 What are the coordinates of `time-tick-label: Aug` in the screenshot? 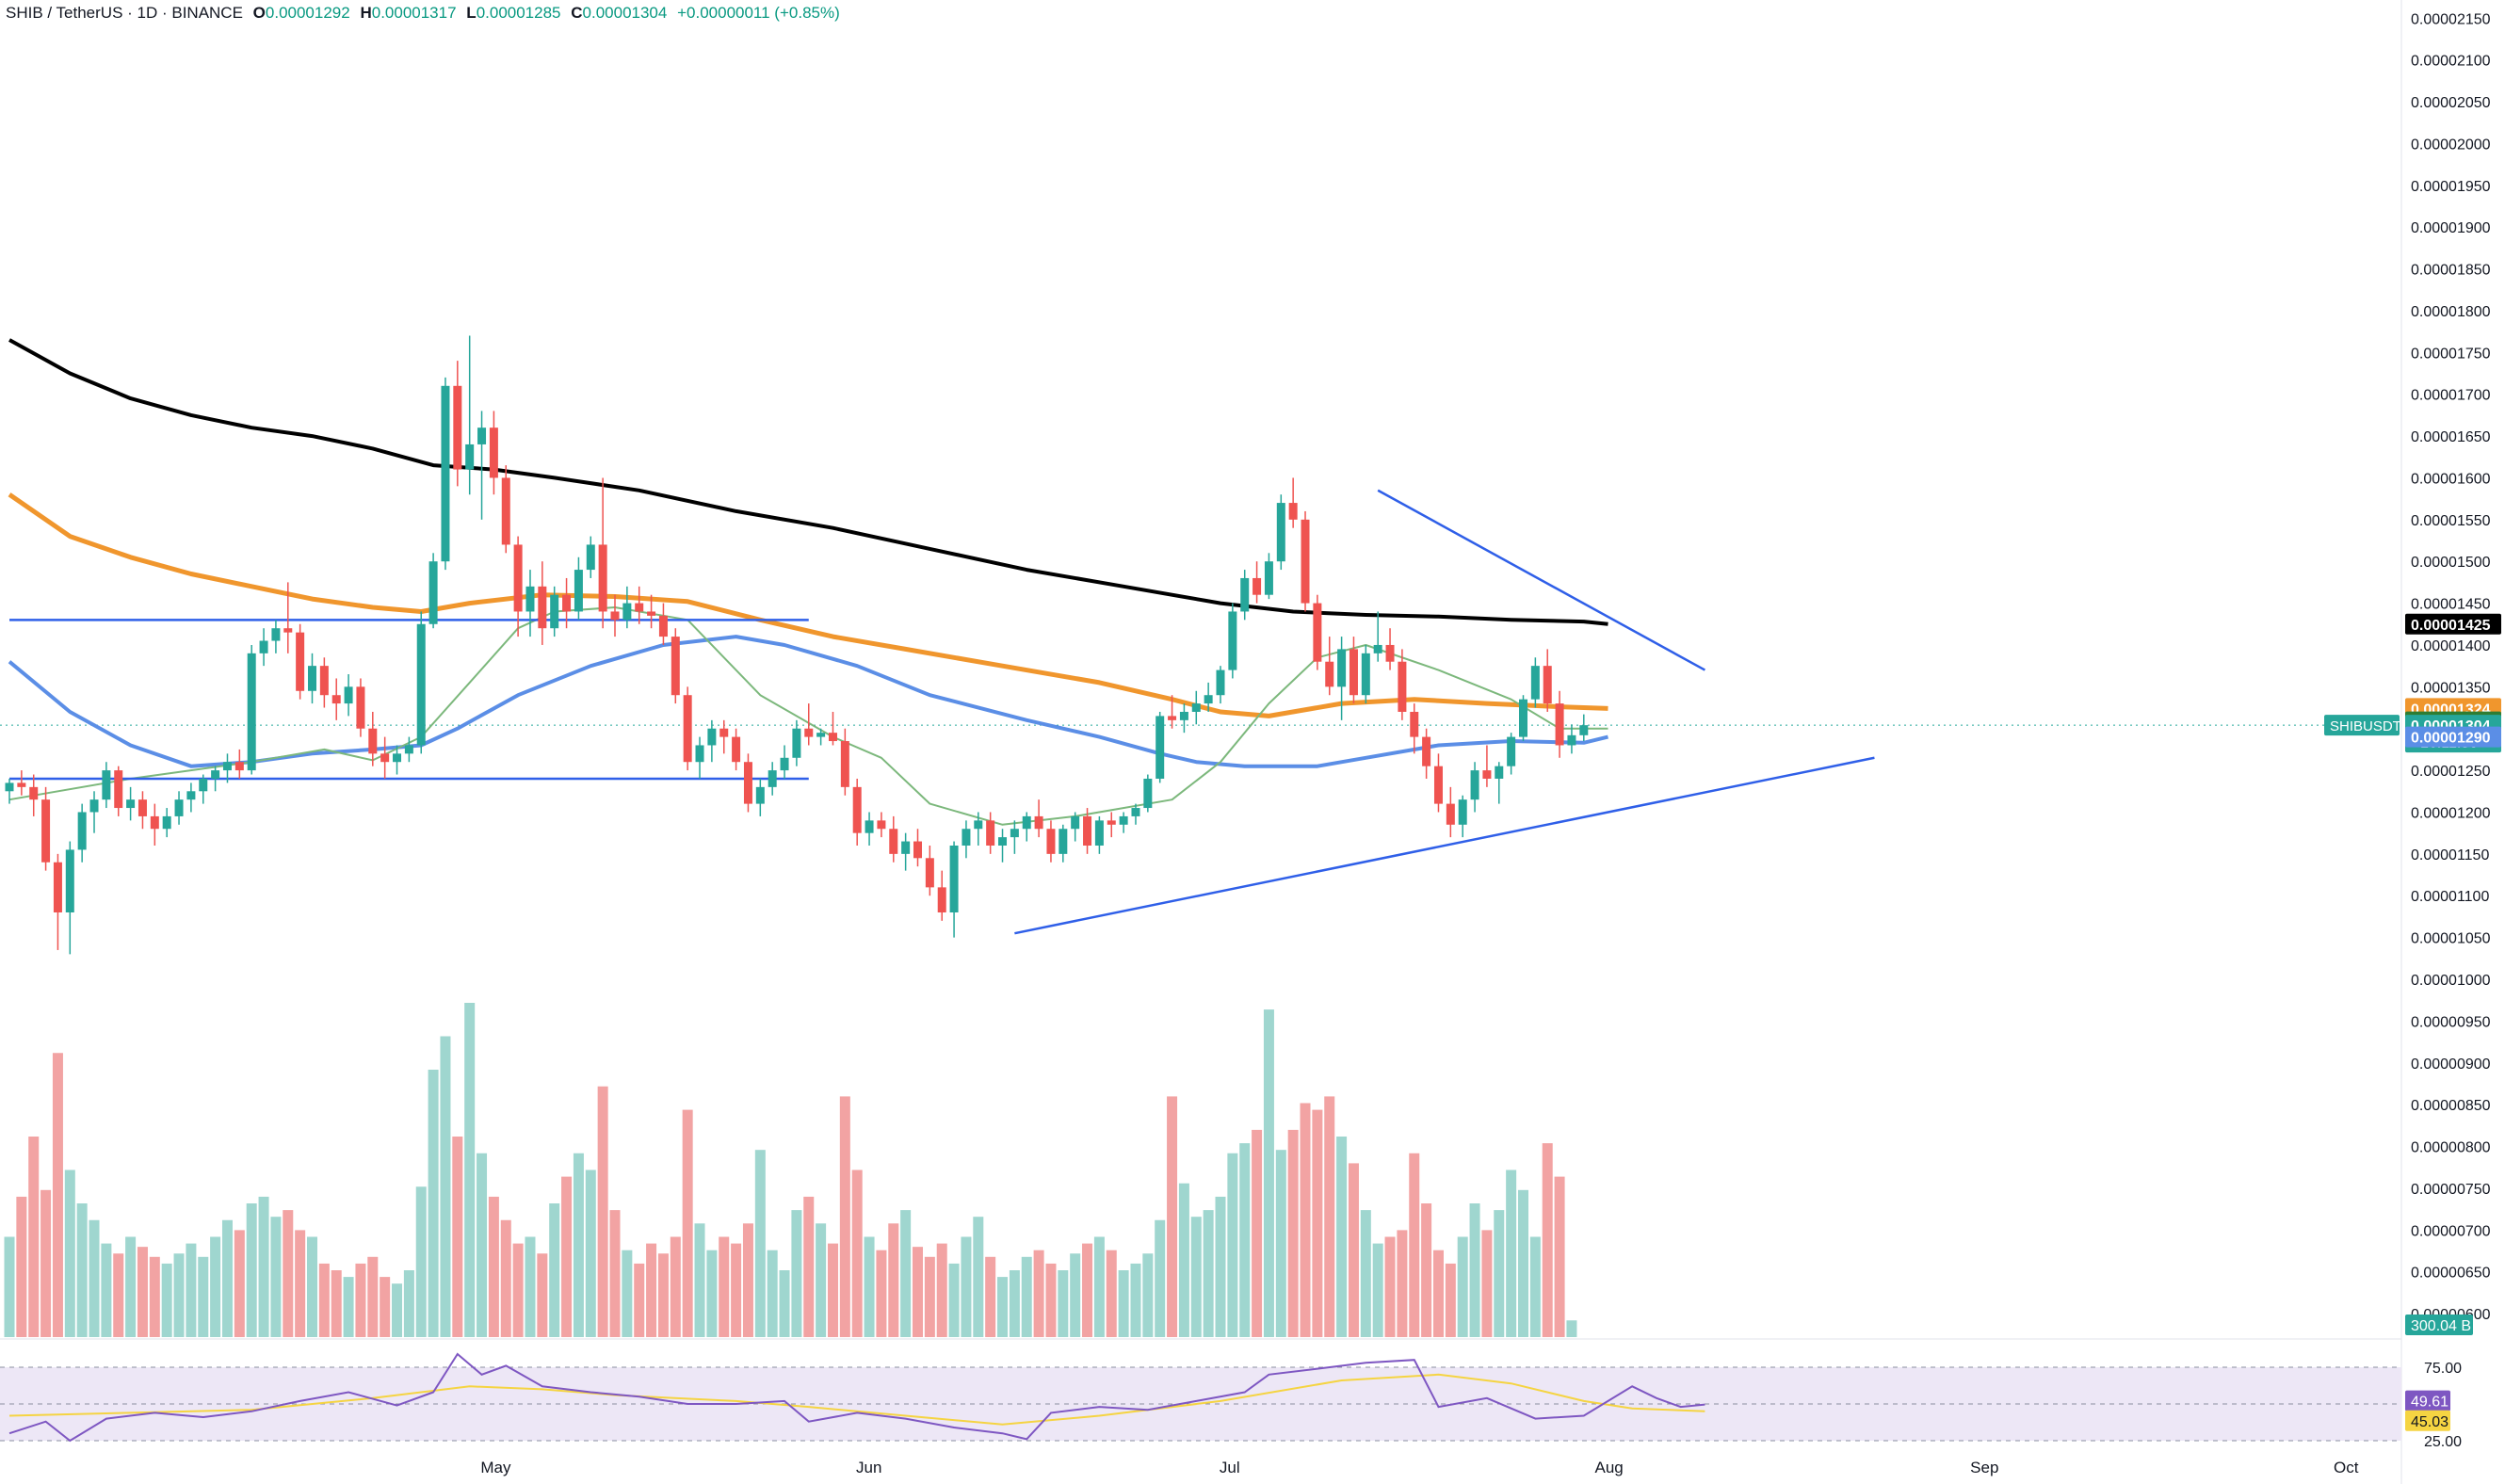 It's located at (1609, 1468).